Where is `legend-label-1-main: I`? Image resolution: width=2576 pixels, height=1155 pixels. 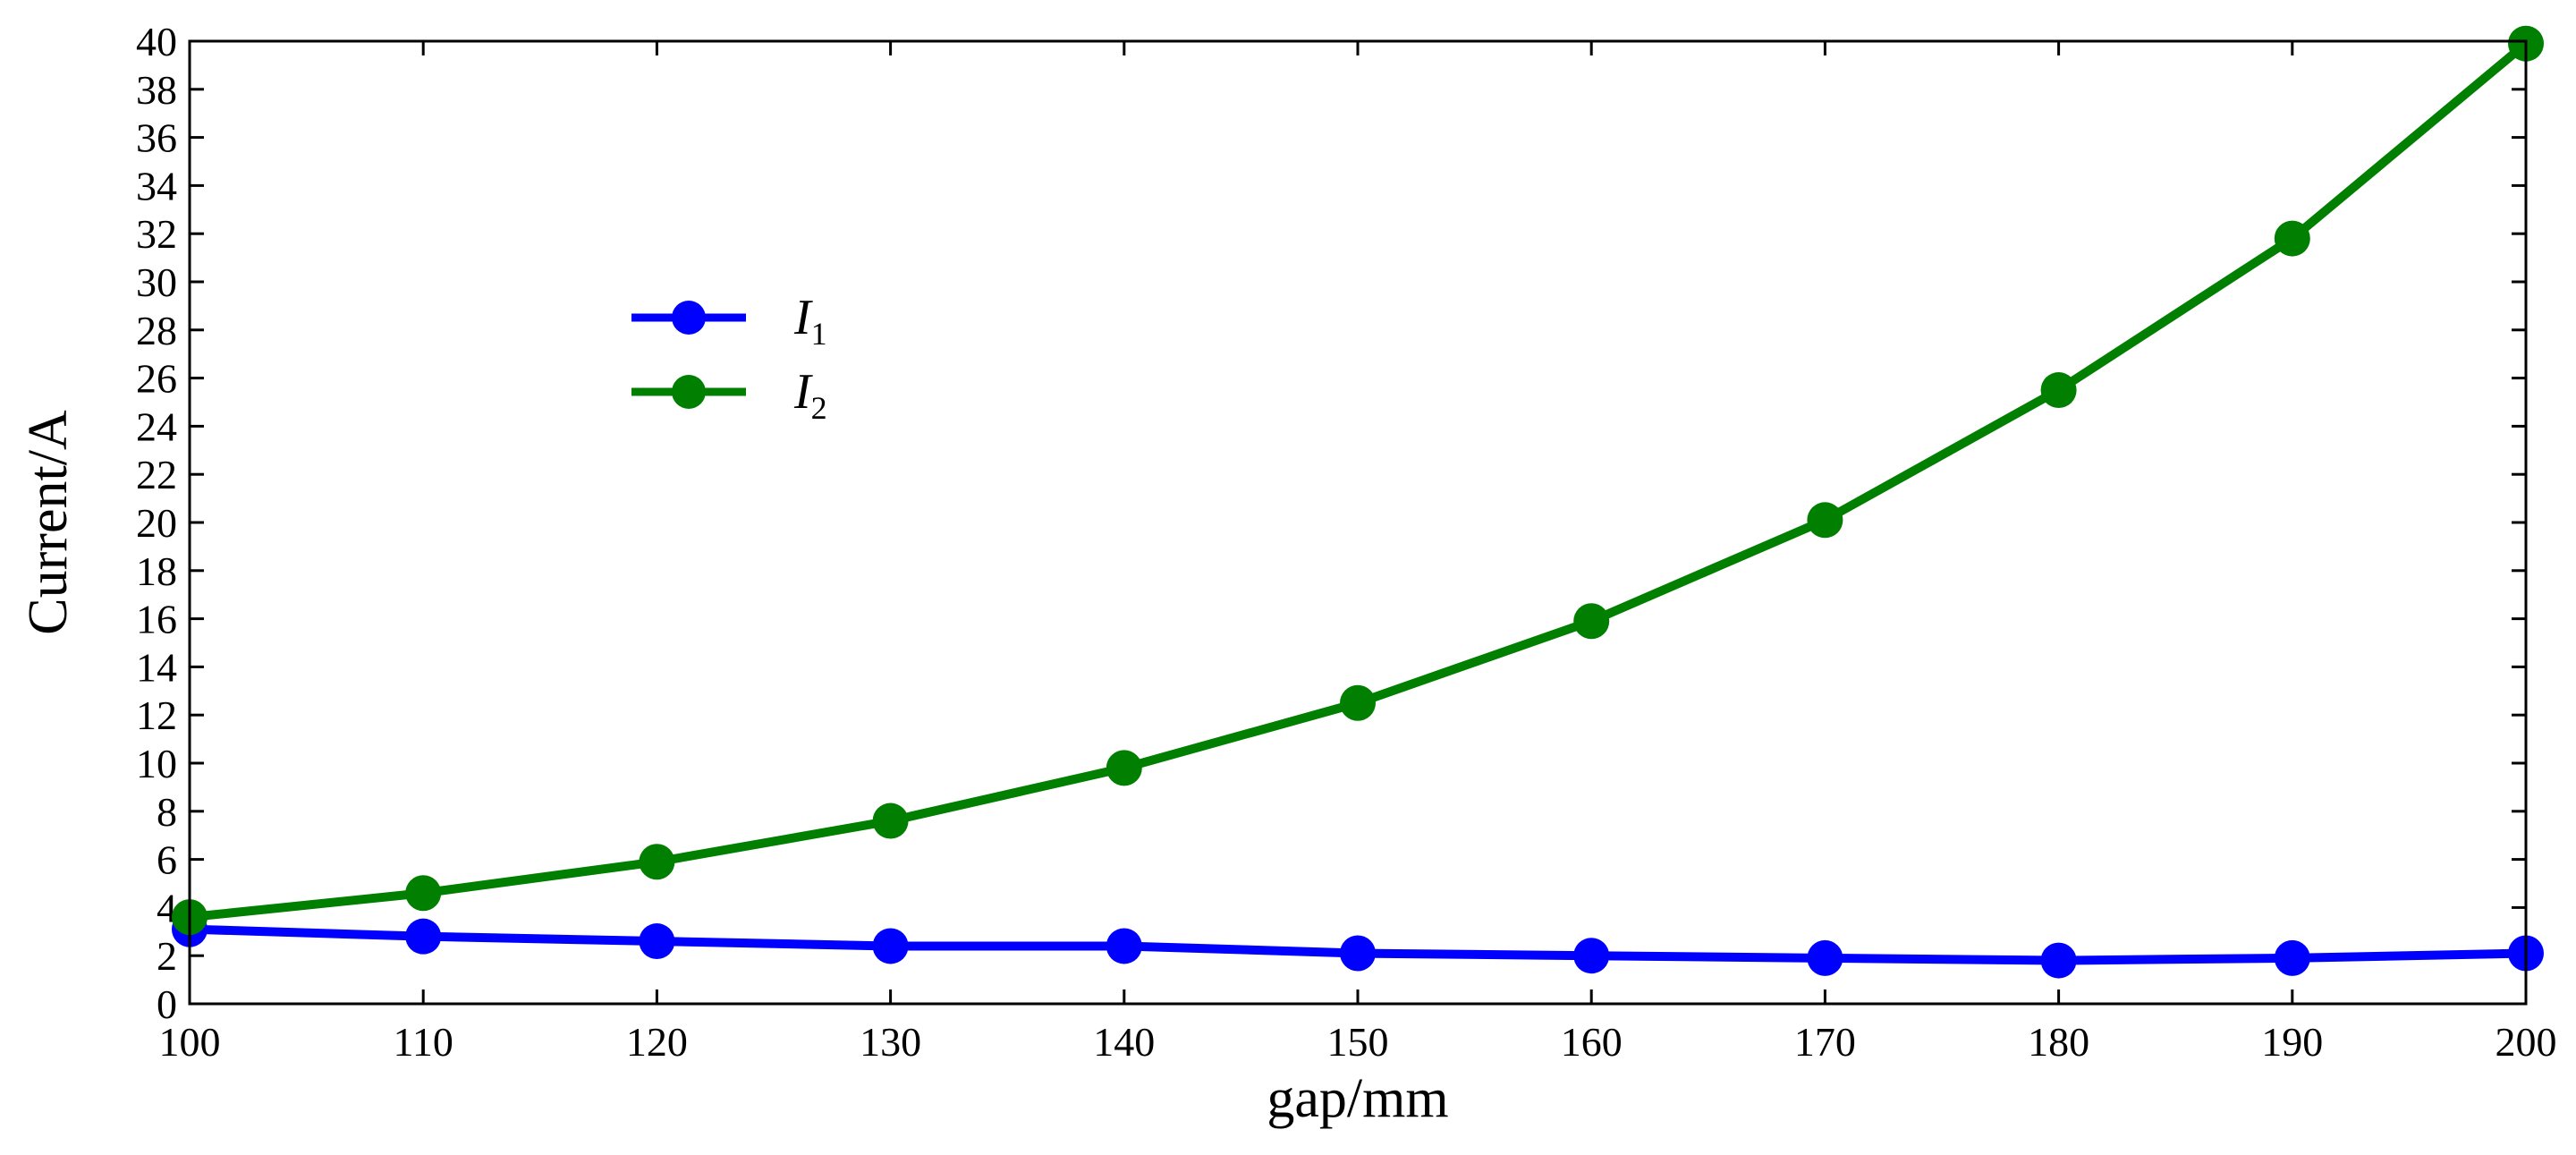 legend-label-1-main: I is located at coordinates (803, 317).